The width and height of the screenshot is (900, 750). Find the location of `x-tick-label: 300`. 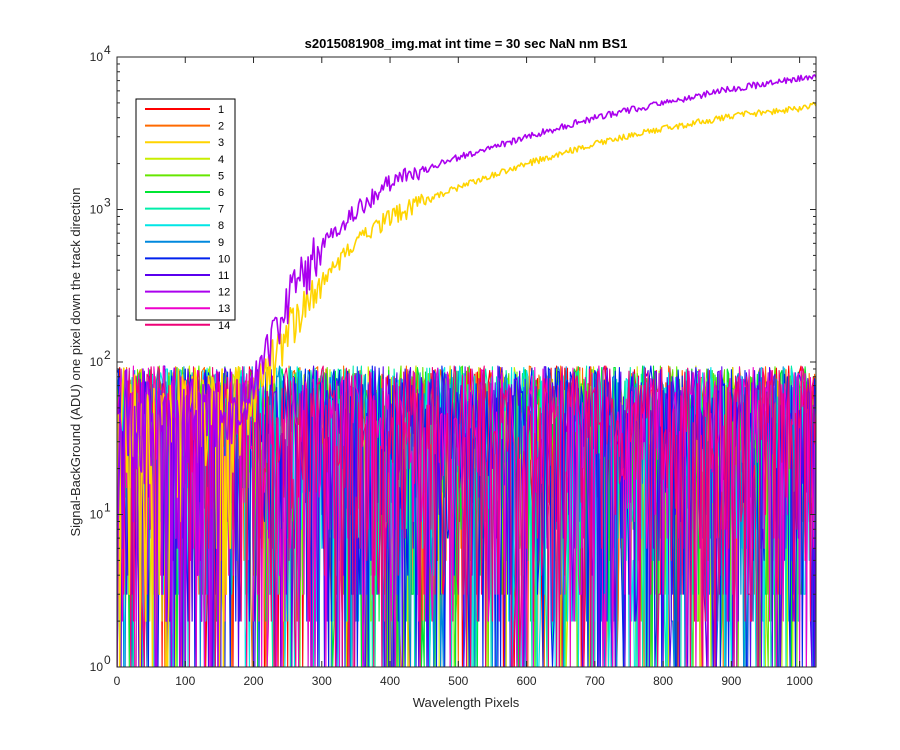

x-tick-label: 300 is located at coordinates (322, 681).